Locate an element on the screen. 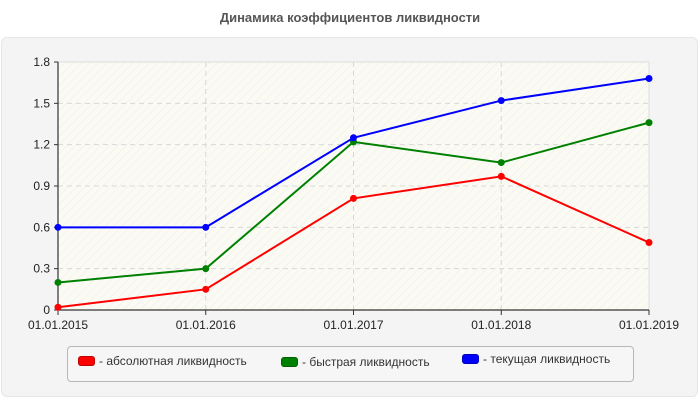 The image size is (700, 400). legend-swatch-red is located at coordinates (86, 361).